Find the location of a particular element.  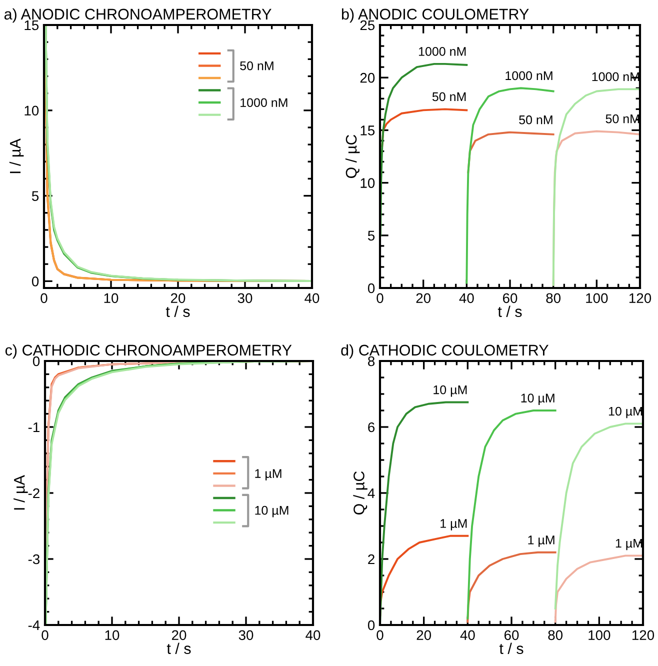

y-tick-label: -1 is located at coordinates (34, 427).